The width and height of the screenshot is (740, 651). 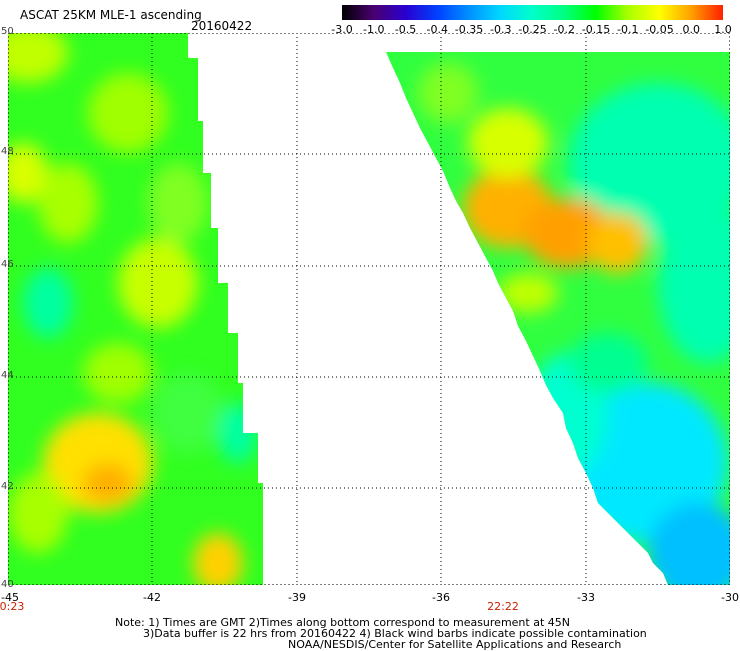 I want to click on lon-label-minus30: -30, so click(x=730, y=597).